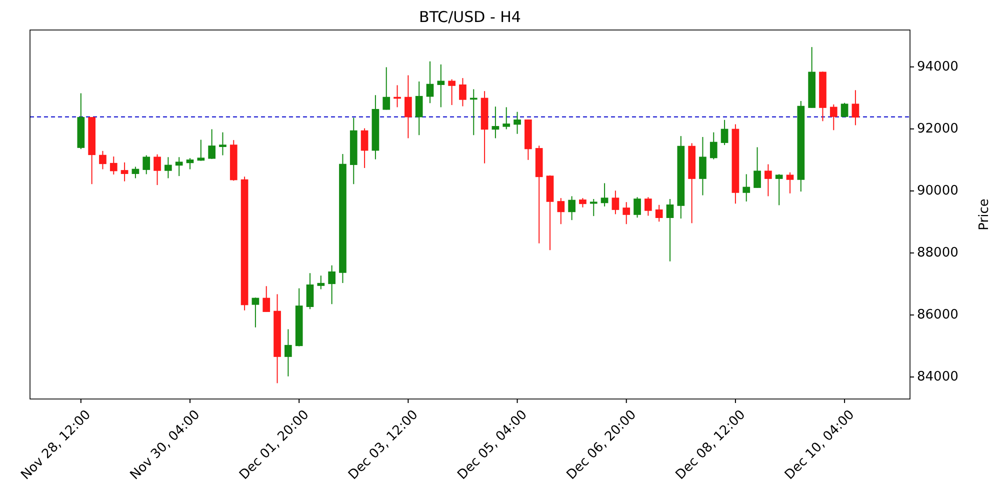 The width and height of the screenshot is (1000, 500). What do you see at coordinates (937, 128) in the screenshot?
I see `y-tick-label: 92000` at bounding box center [937, 128].